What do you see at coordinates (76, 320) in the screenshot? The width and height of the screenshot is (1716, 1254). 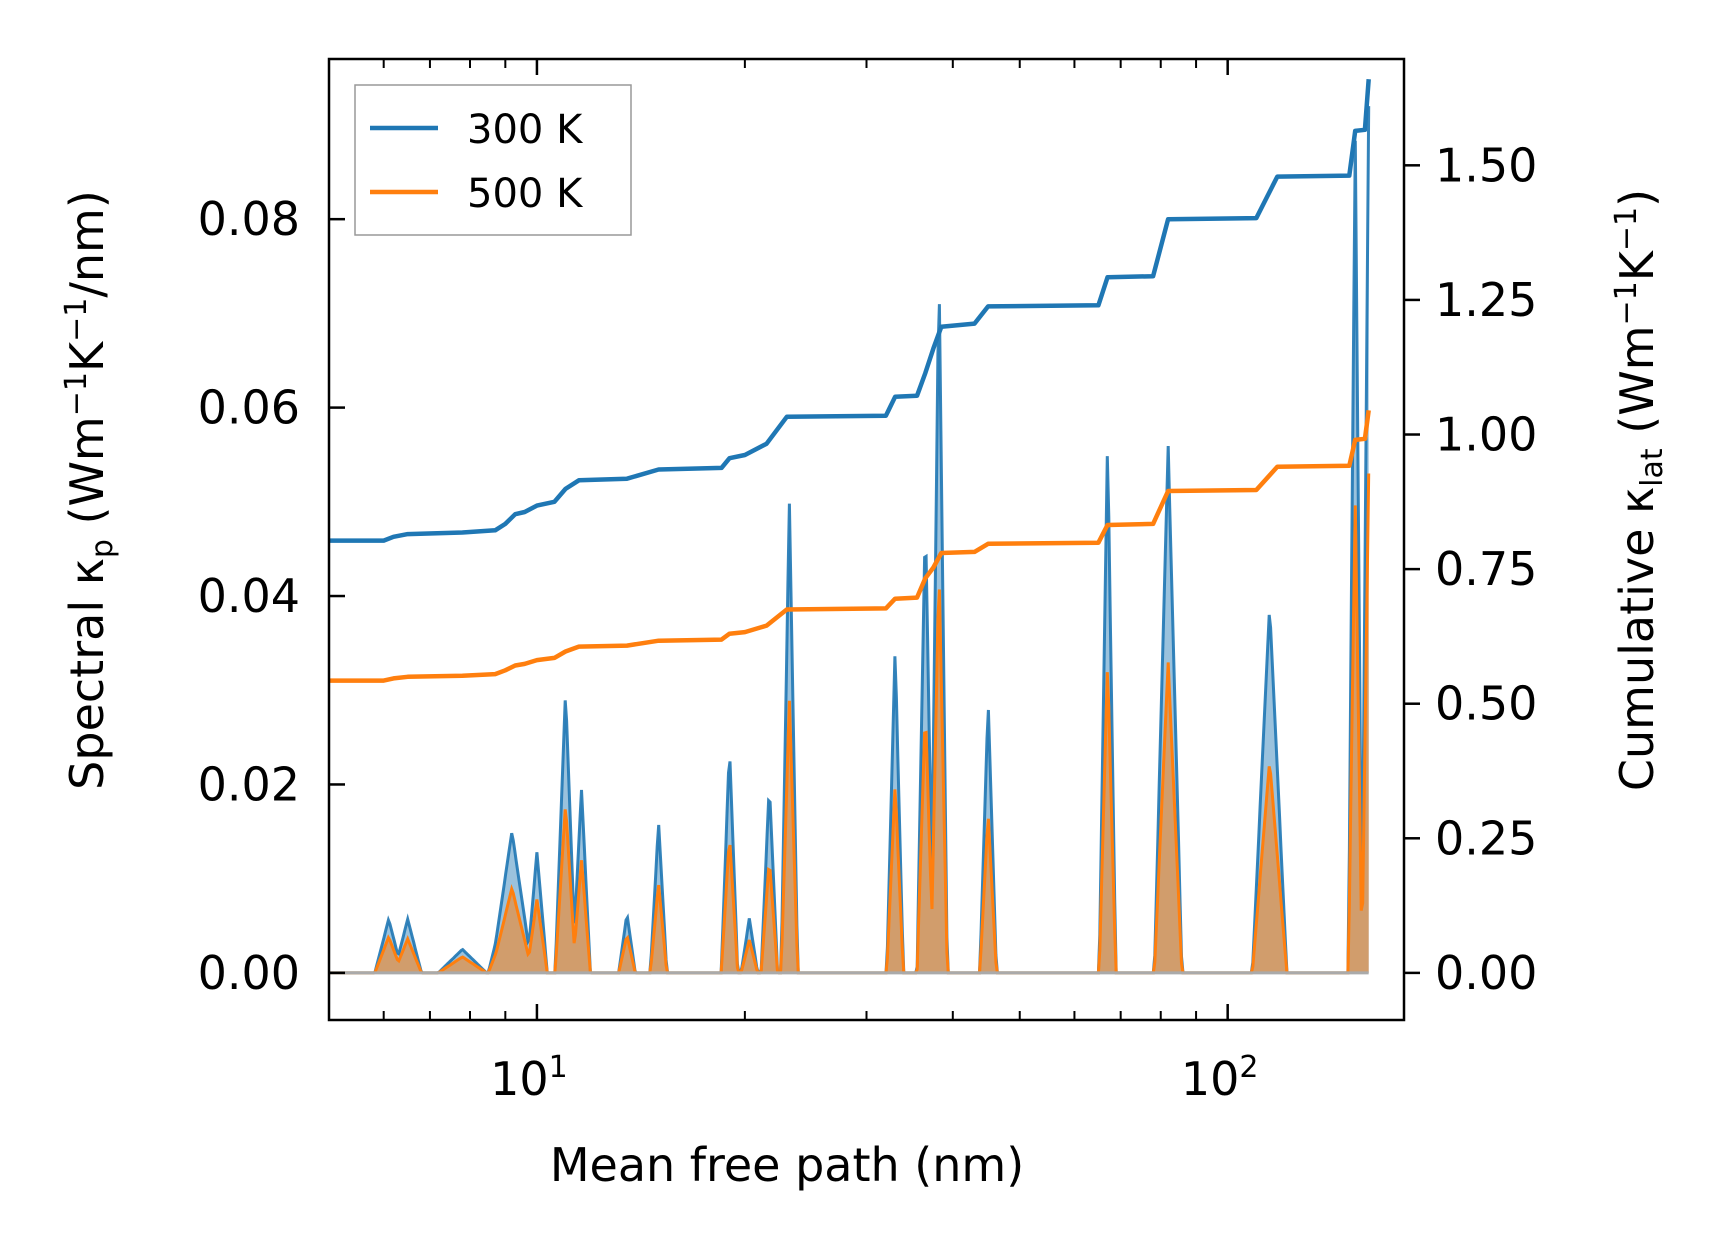 I see `left-y-title-exp2: −1` at bounding box center [76, 320].